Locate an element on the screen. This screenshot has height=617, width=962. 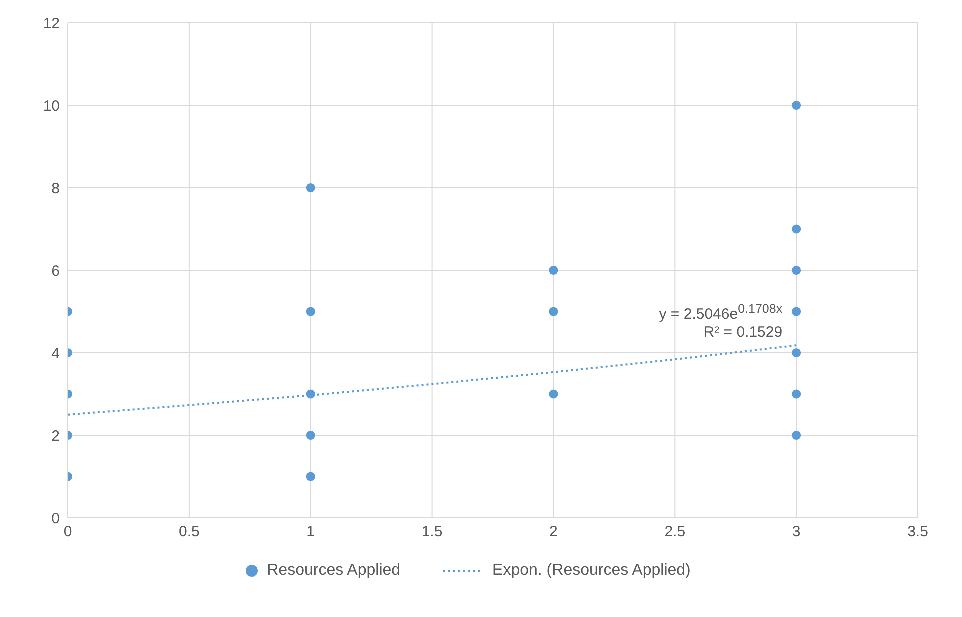
x-tick-label: 1 is located at coordinates (311, 532).